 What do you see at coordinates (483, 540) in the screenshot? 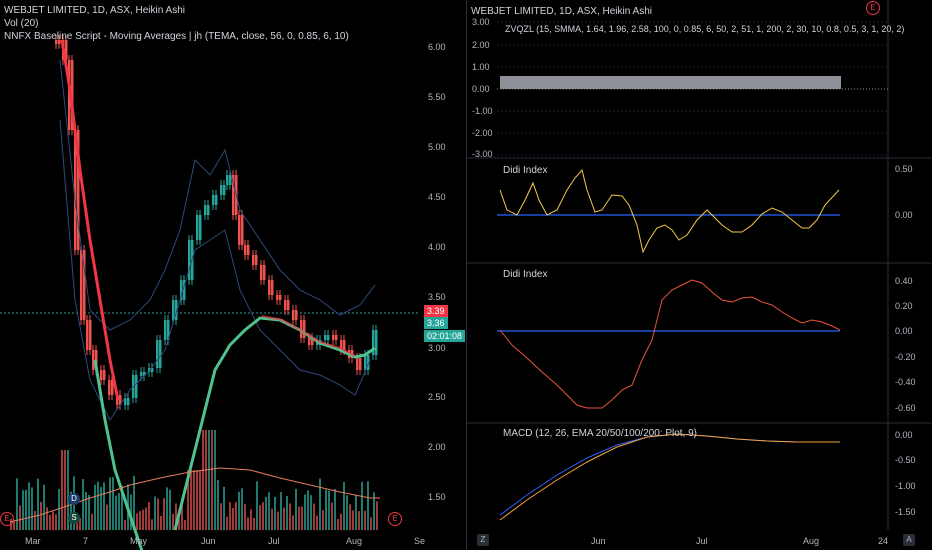
I see `zoom-button: Z` at bounding box center [483, 540].